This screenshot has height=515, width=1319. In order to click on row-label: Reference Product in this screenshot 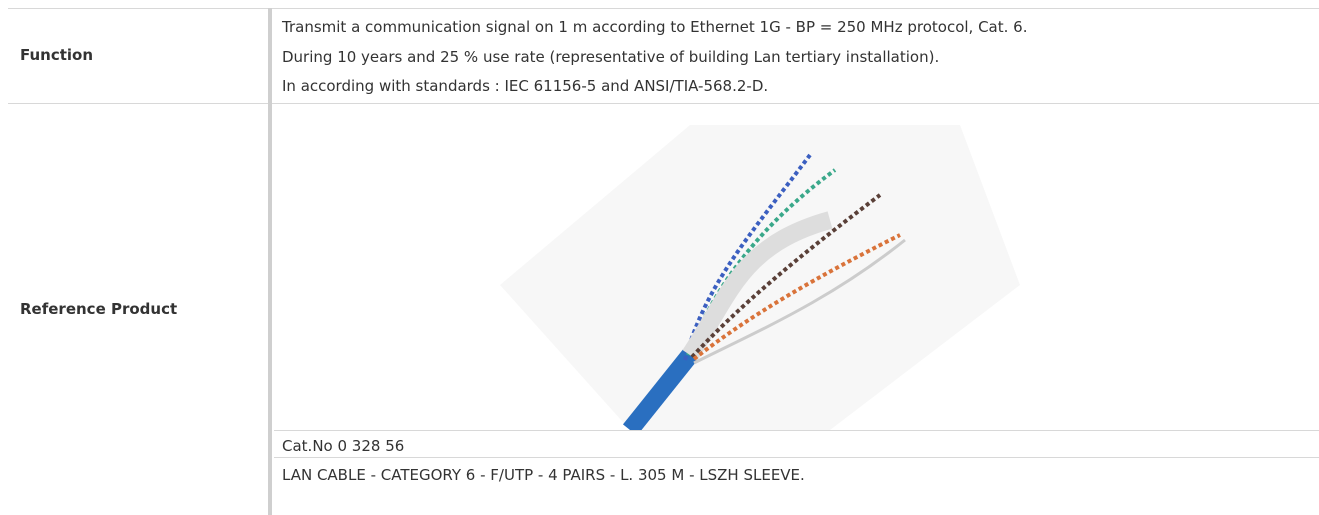, I will do `click(99, 309)`.